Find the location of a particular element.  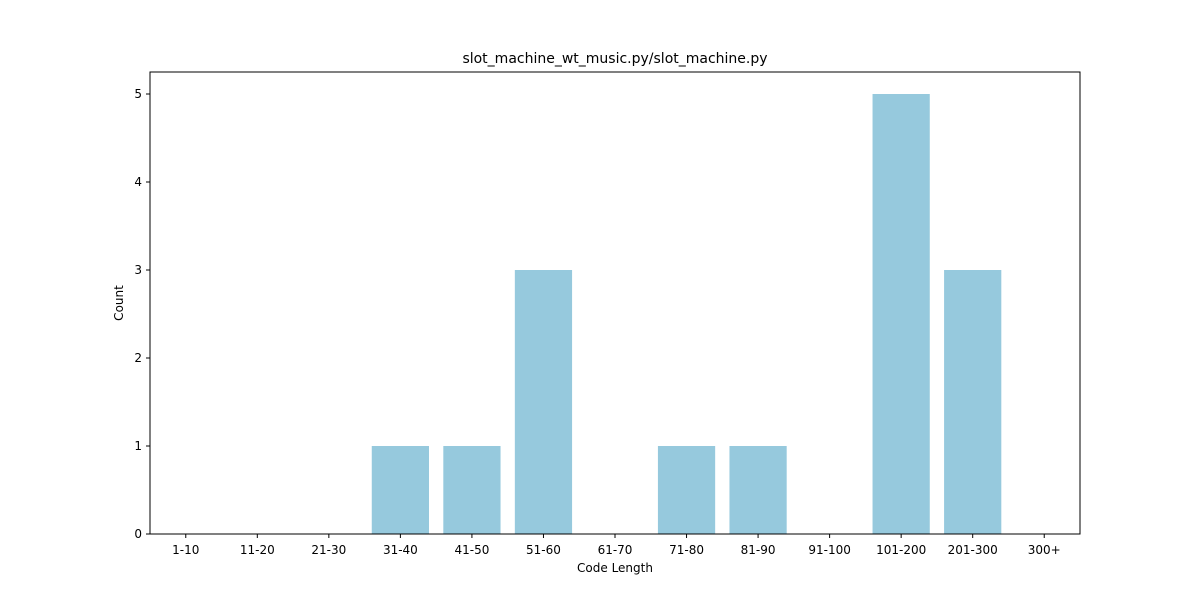

chart-title: slot_machine_wt_music.py/slot_machine.py is located at coordinates (614, 59).